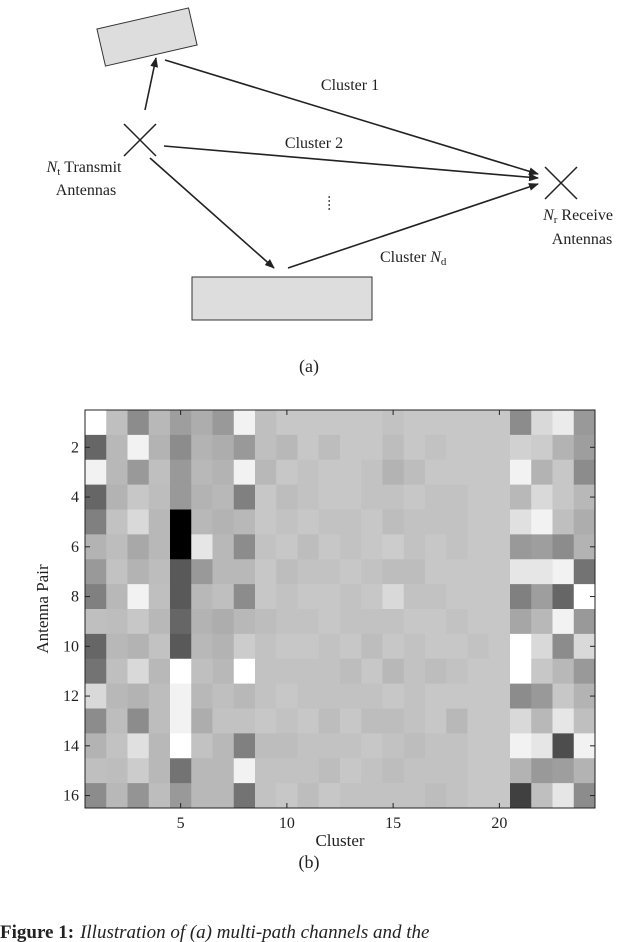  What do you see at coordinates (75, 447) in the screenshot?
I see `y-tick-label: 2` at bounding box center [75, 447].